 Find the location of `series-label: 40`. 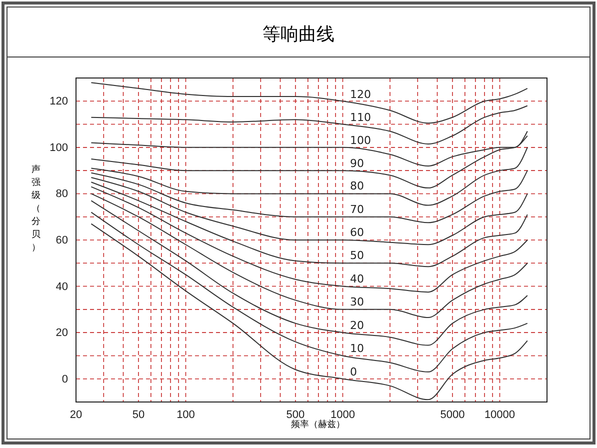

series-label: 40 is located at coordinates (357, 279).